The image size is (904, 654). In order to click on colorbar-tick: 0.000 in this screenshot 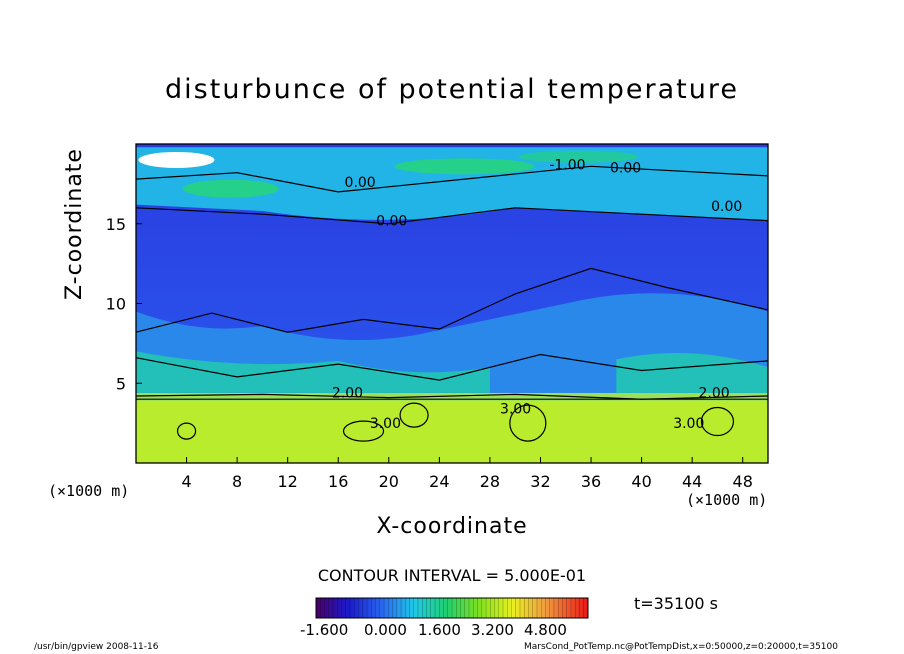, I will do `click(385, 630)`.